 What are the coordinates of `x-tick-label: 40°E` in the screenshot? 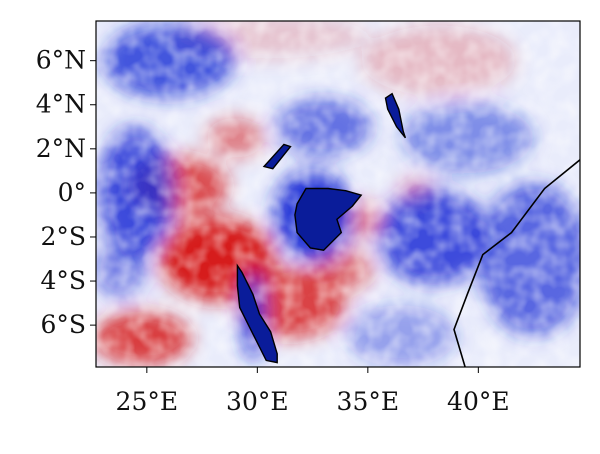 It's located at (478, 401).